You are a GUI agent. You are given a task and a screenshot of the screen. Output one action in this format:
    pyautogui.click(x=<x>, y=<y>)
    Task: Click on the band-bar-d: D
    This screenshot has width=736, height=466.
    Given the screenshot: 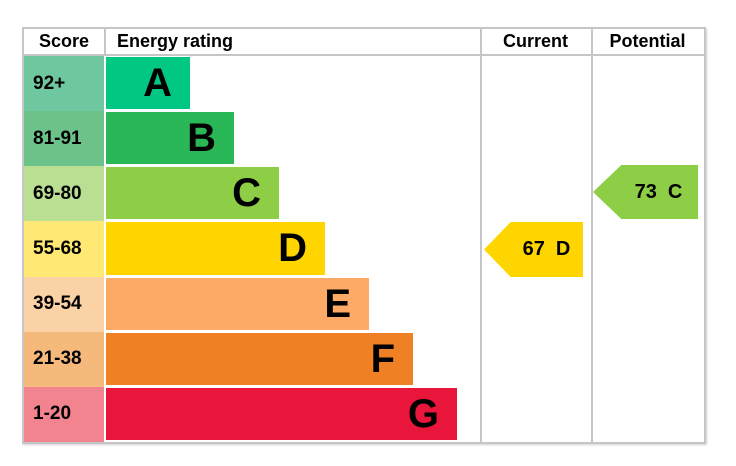 What is the action you would take?
    pyautogui.click(x=215, y=248)
    